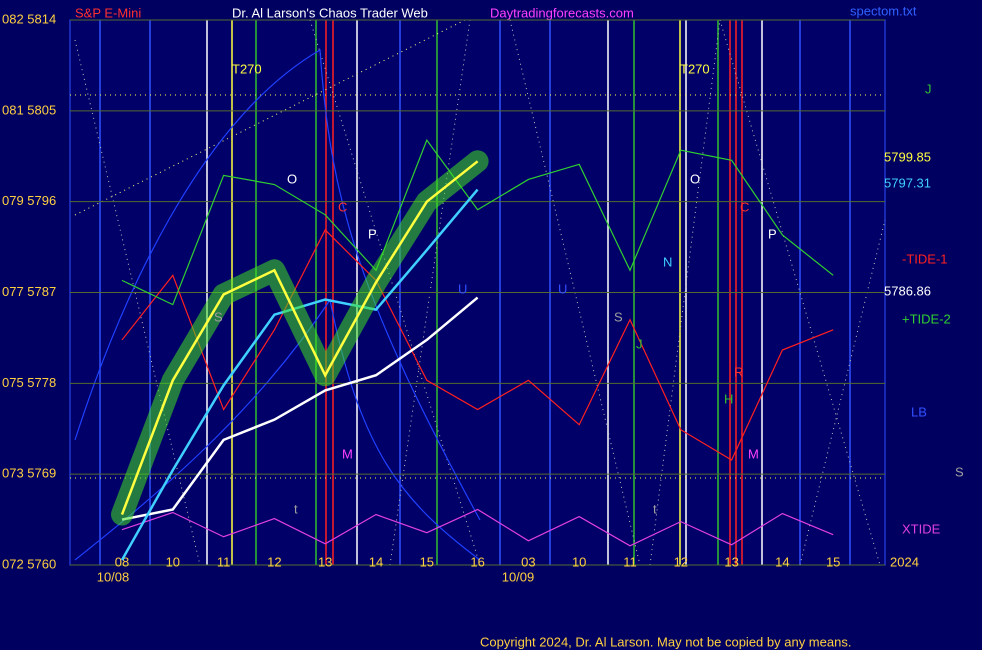 The image size is (982, 650). Describe the element at coordinates (907, 156) in the screenshot. I see `end-value-label: 5799.85` at that location.